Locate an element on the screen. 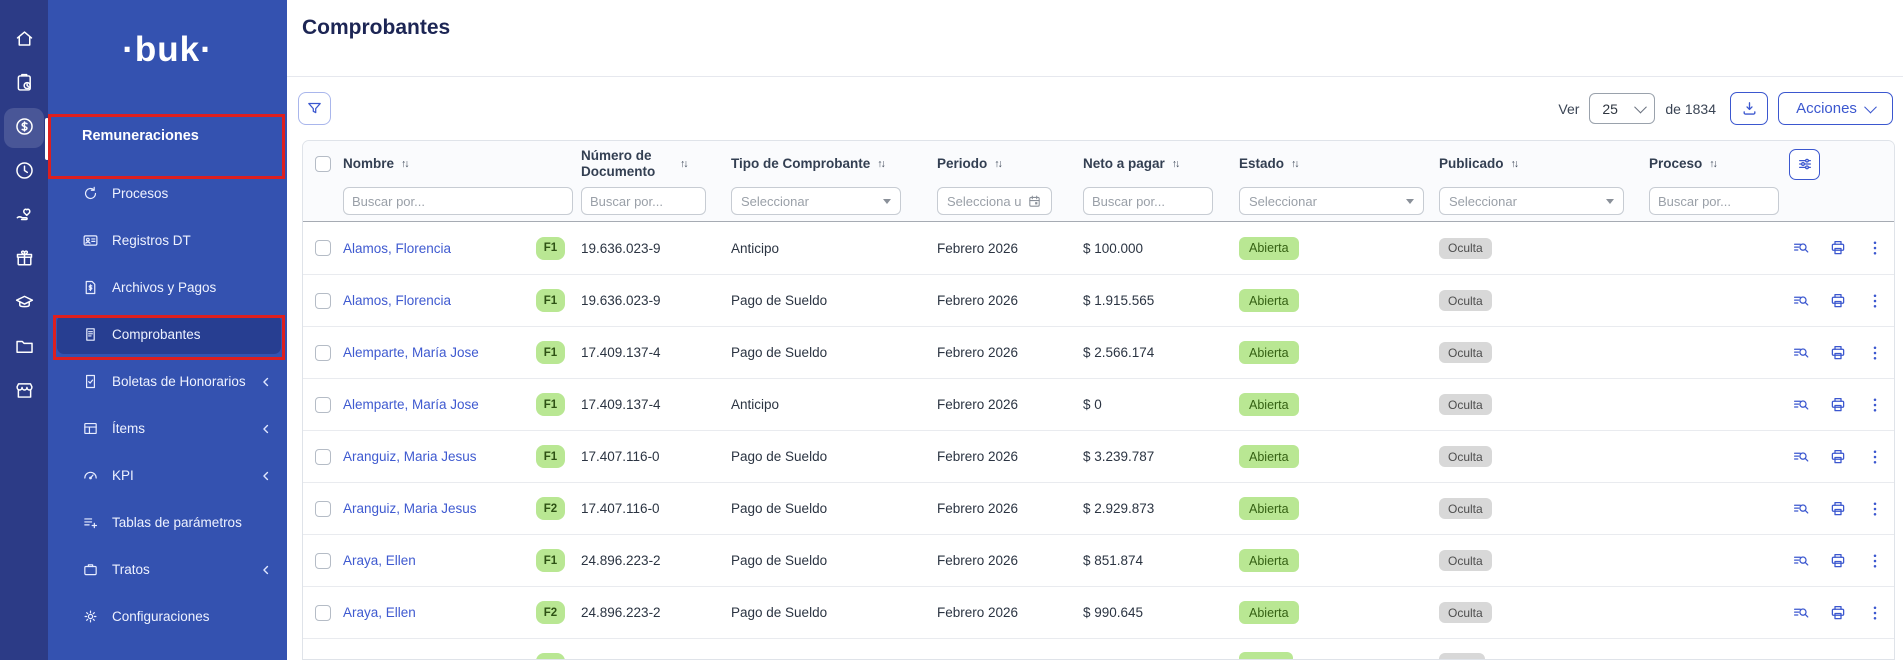 This screenshot has width=1903, height=660. id-card-icon is located at coordinates (90, 240).